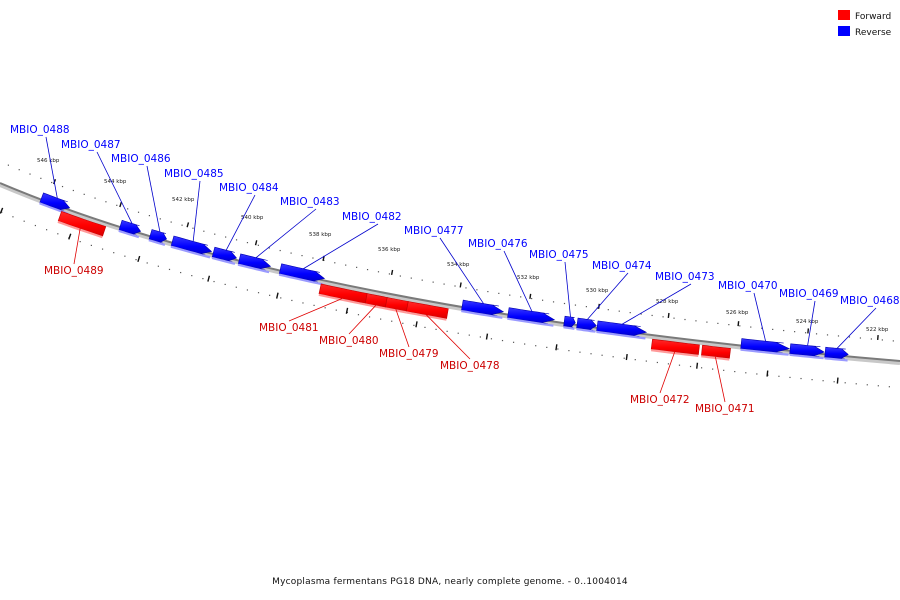 The image size is (900, 600). What do you see at coordinates (40, 130) in the screenshot?
I see `gene-label-mbio_0488: MBIO_0488` at bounding box center [40, 130].